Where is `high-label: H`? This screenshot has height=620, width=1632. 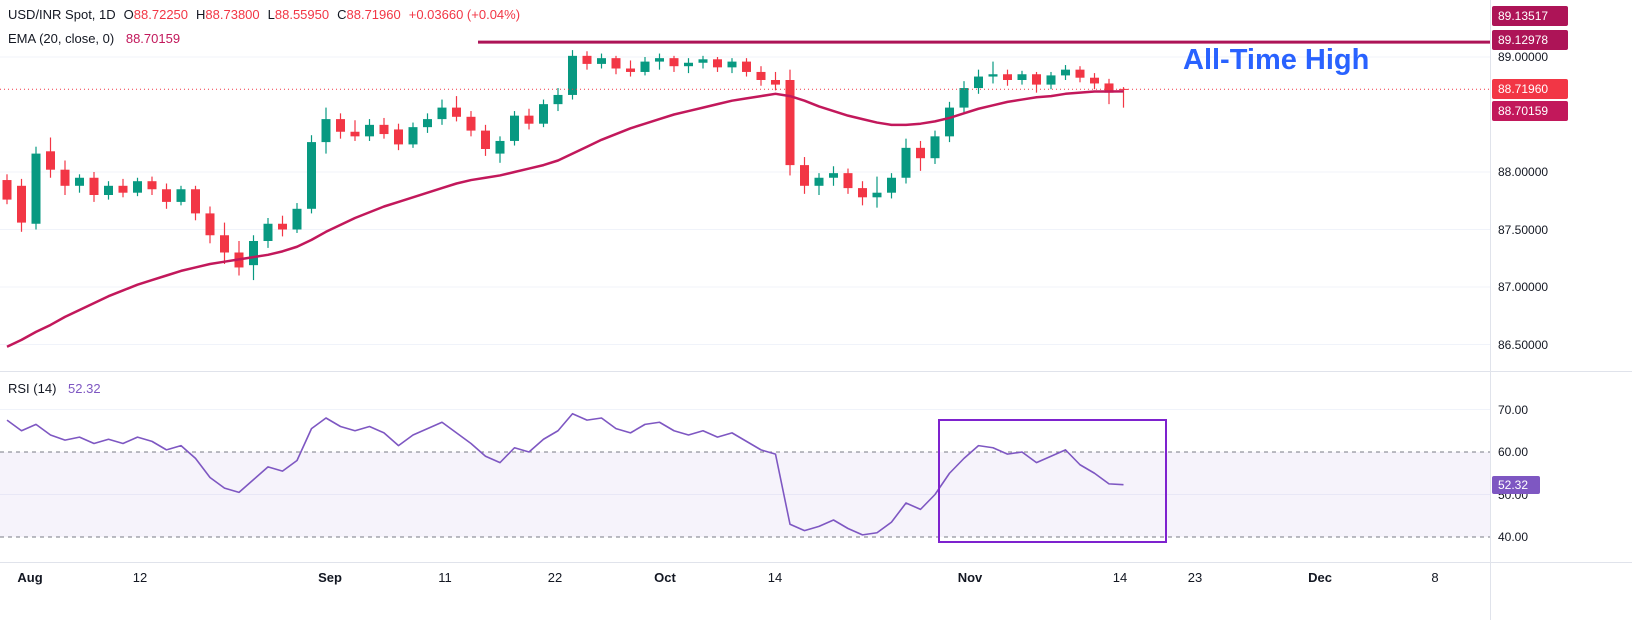 high-label: H is located at coordinates (201, 14).